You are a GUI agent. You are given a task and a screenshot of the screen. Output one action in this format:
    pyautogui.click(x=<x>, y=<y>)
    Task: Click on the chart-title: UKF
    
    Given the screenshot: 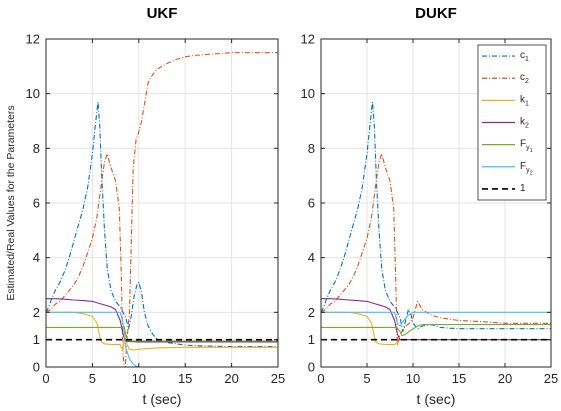 What is the action you would take?
    pyautogui.click(x=162, y=13)
    